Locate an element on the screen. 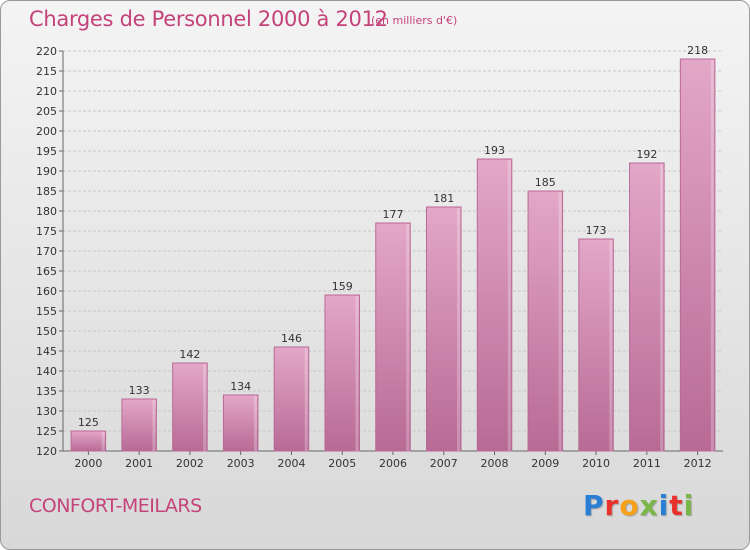 The image size is (750, 550). y-tick-label: 165 is located at coordinates (46, 271).